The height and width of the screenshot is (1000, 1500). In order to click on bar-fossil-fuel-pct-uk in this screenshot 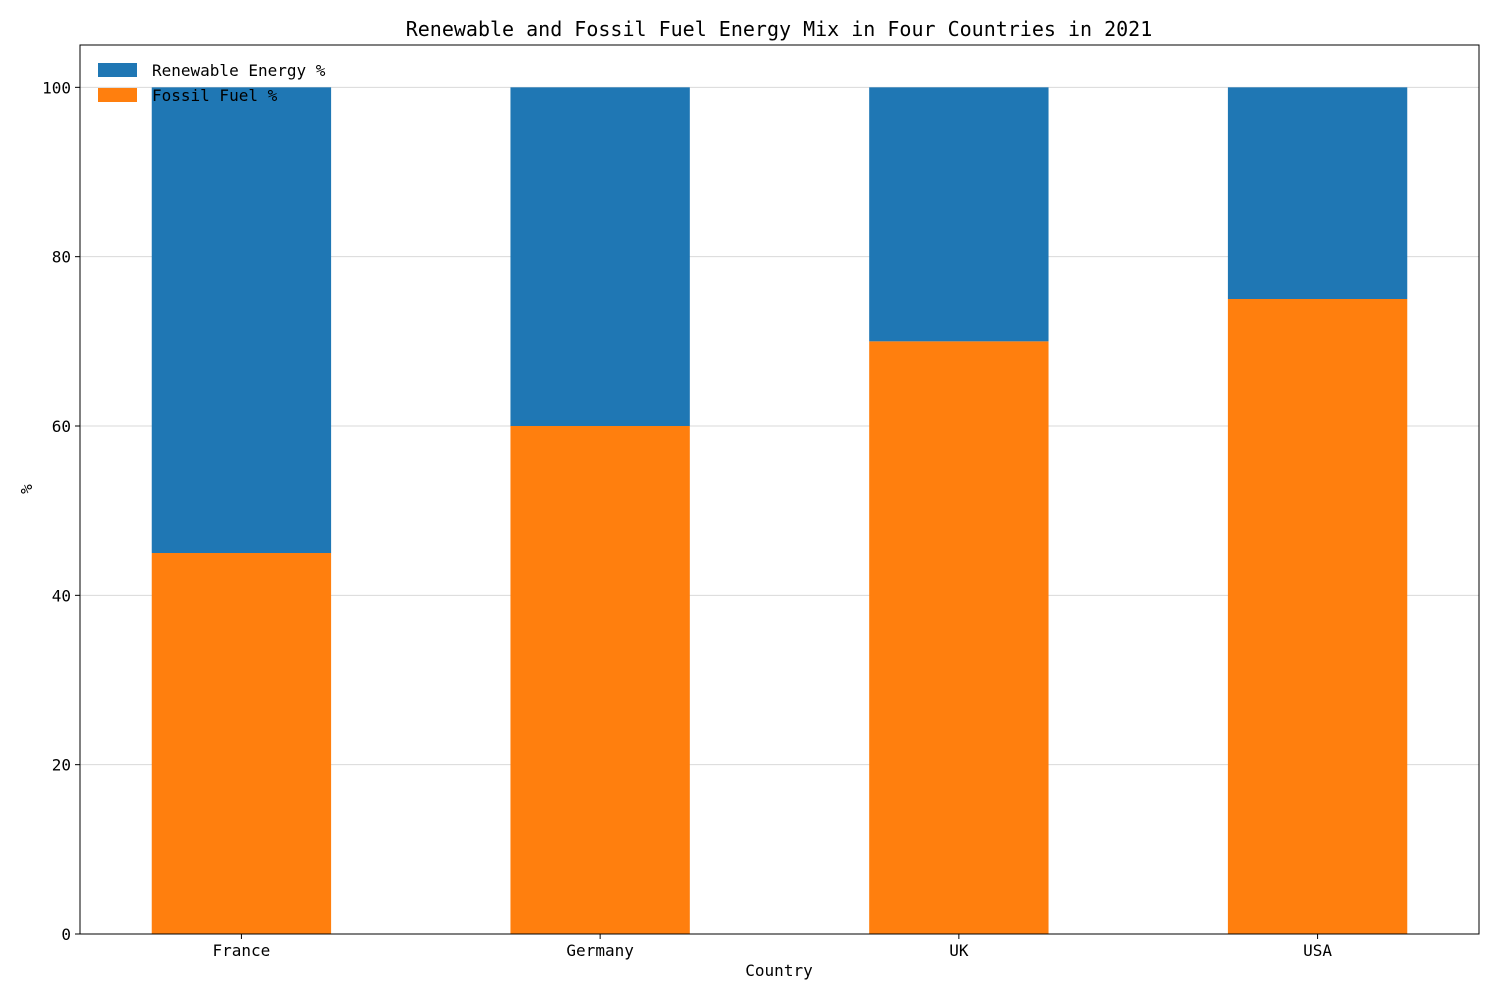, I will do `click(959, 637)`.